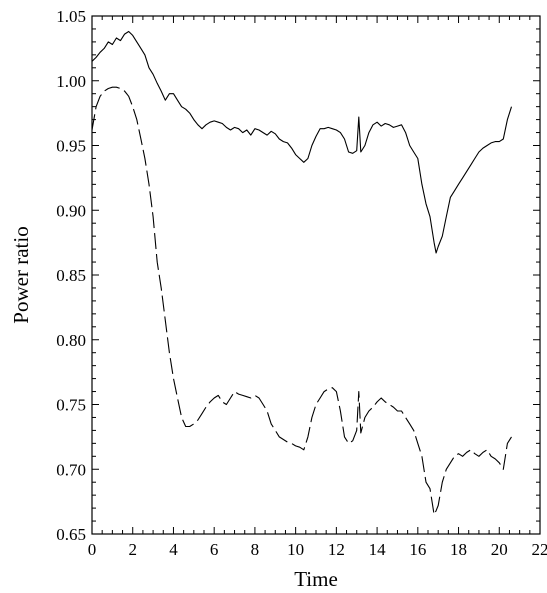 The image size is (547, 593). Describe the element at coordinates (71, 16) in the screenshot. I see `y-tick-label: 1.05` at that location.